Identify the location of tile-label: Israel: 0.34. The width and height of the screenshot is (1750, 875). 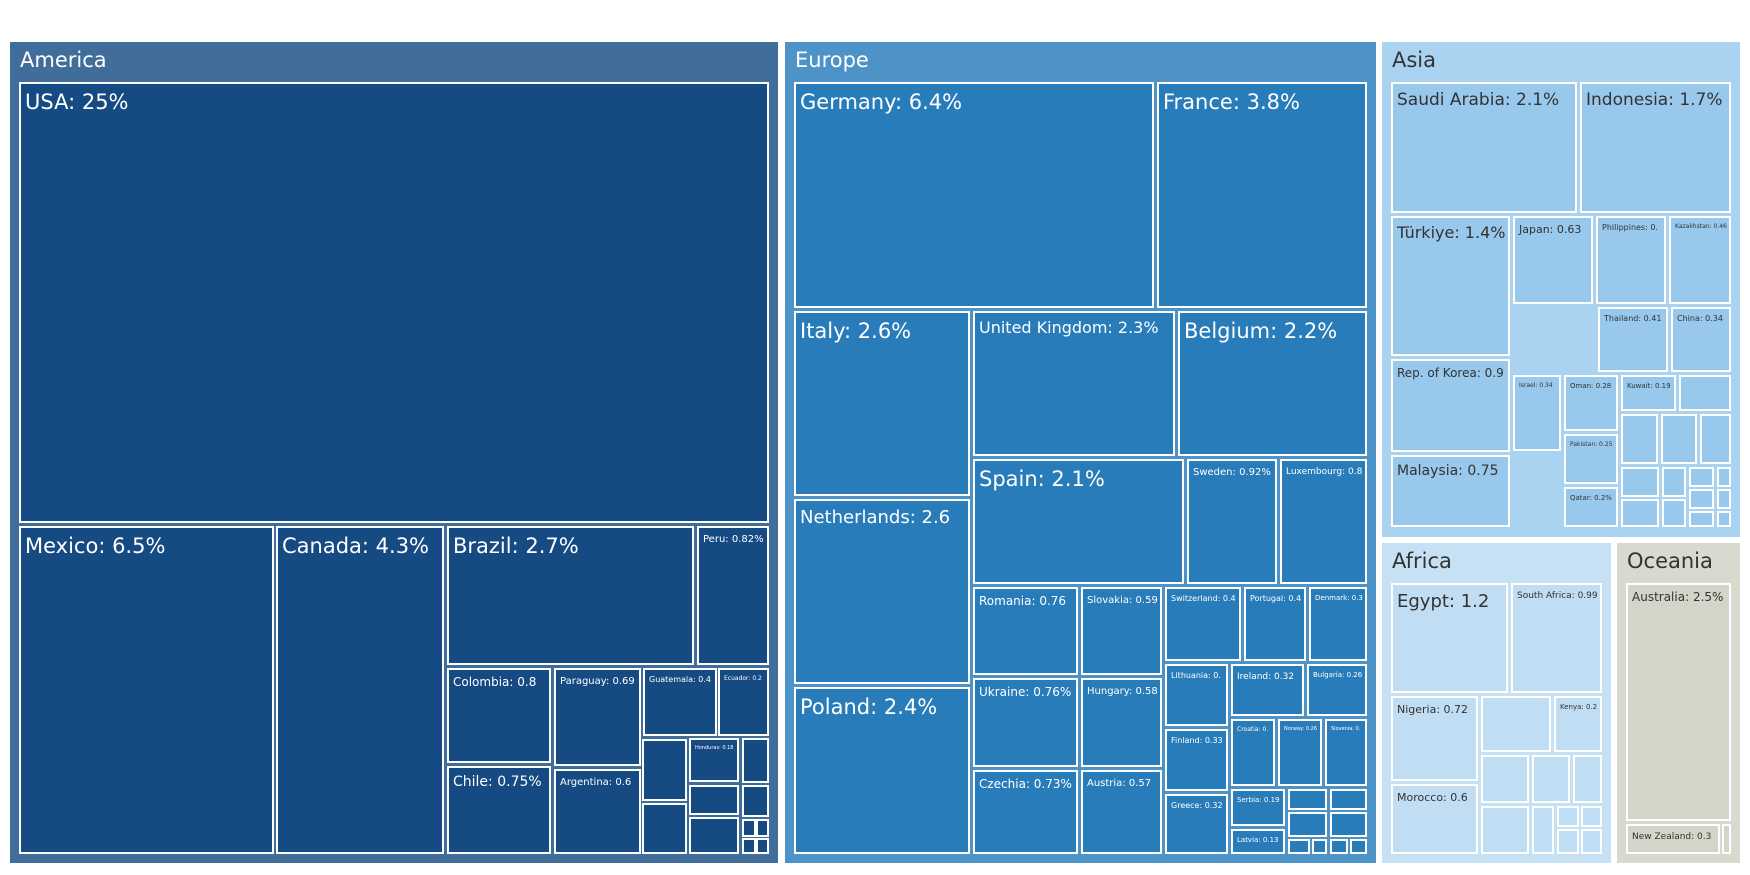
(1536, 385).